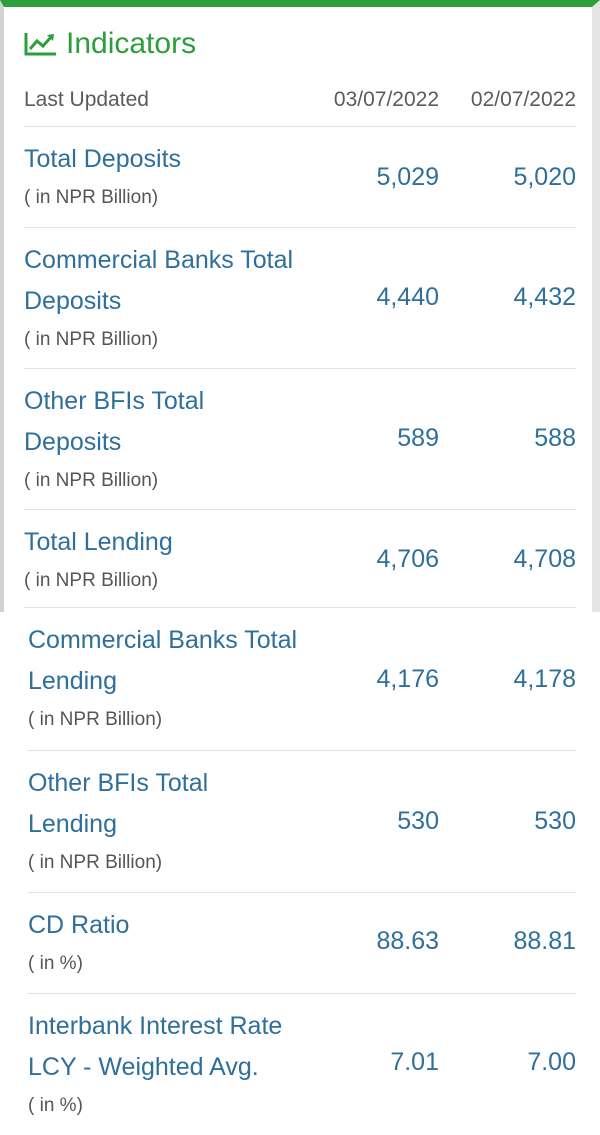 This screenshot has height=1135, width=600. I want to click on indicator-row: CD Ratio ( in %) 88.63 88.81, so click(302, 943).